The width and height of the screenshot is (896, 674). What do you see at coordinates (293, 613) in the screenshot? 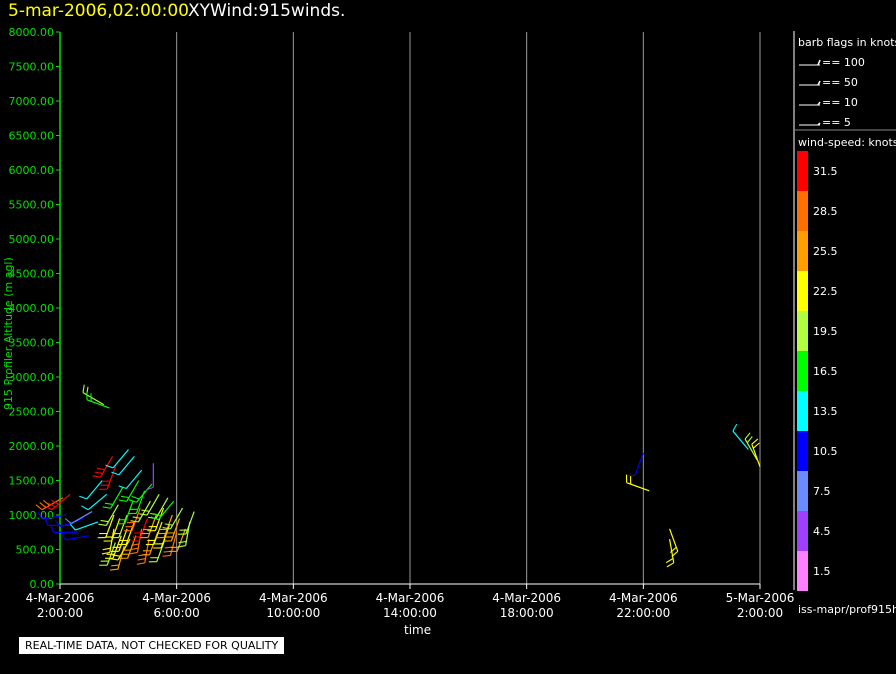
I see `x-tick-time: 10:00:00` at bounding box center [293, 613].